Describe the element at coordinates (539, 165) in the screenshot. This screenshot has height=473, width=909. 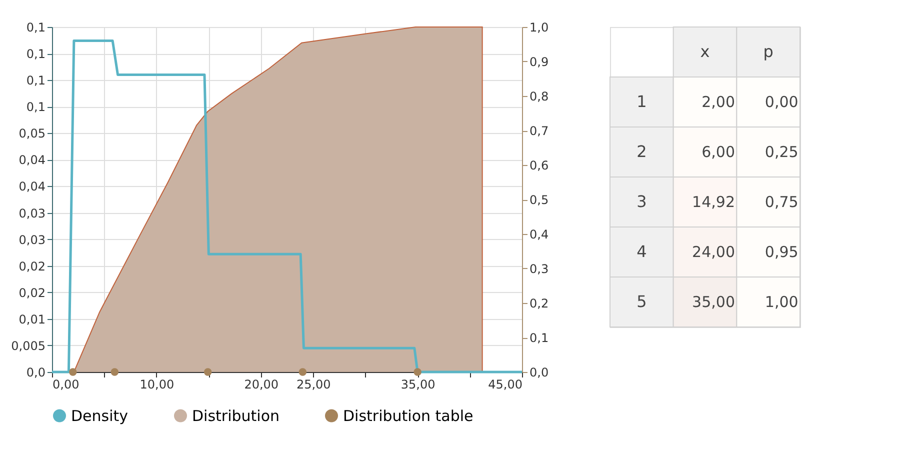
I see `y2-tick-label: 0,6` at that location.